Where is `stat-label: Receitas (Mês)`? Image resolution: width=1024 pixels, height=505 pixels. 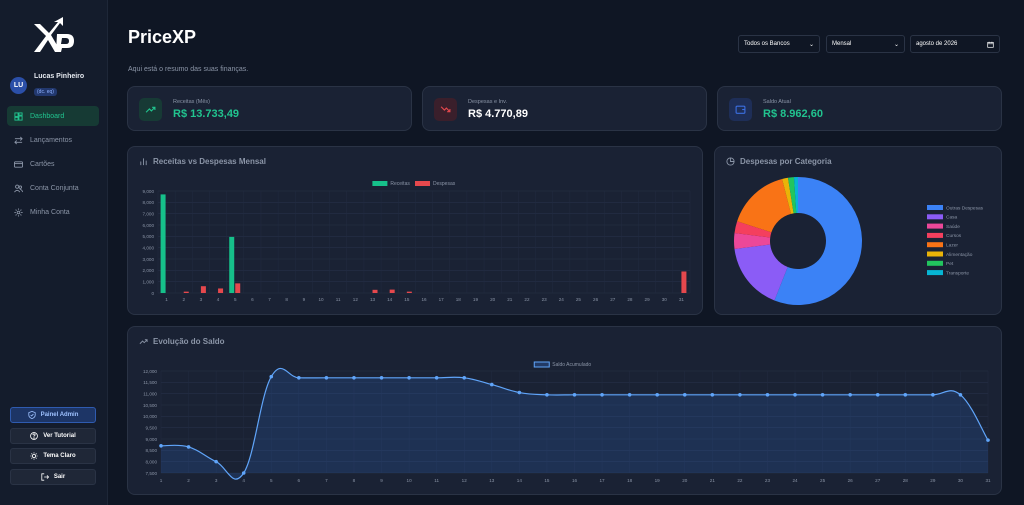 stat-label: Receitas (Mês) is located at coordinates (191, 102).